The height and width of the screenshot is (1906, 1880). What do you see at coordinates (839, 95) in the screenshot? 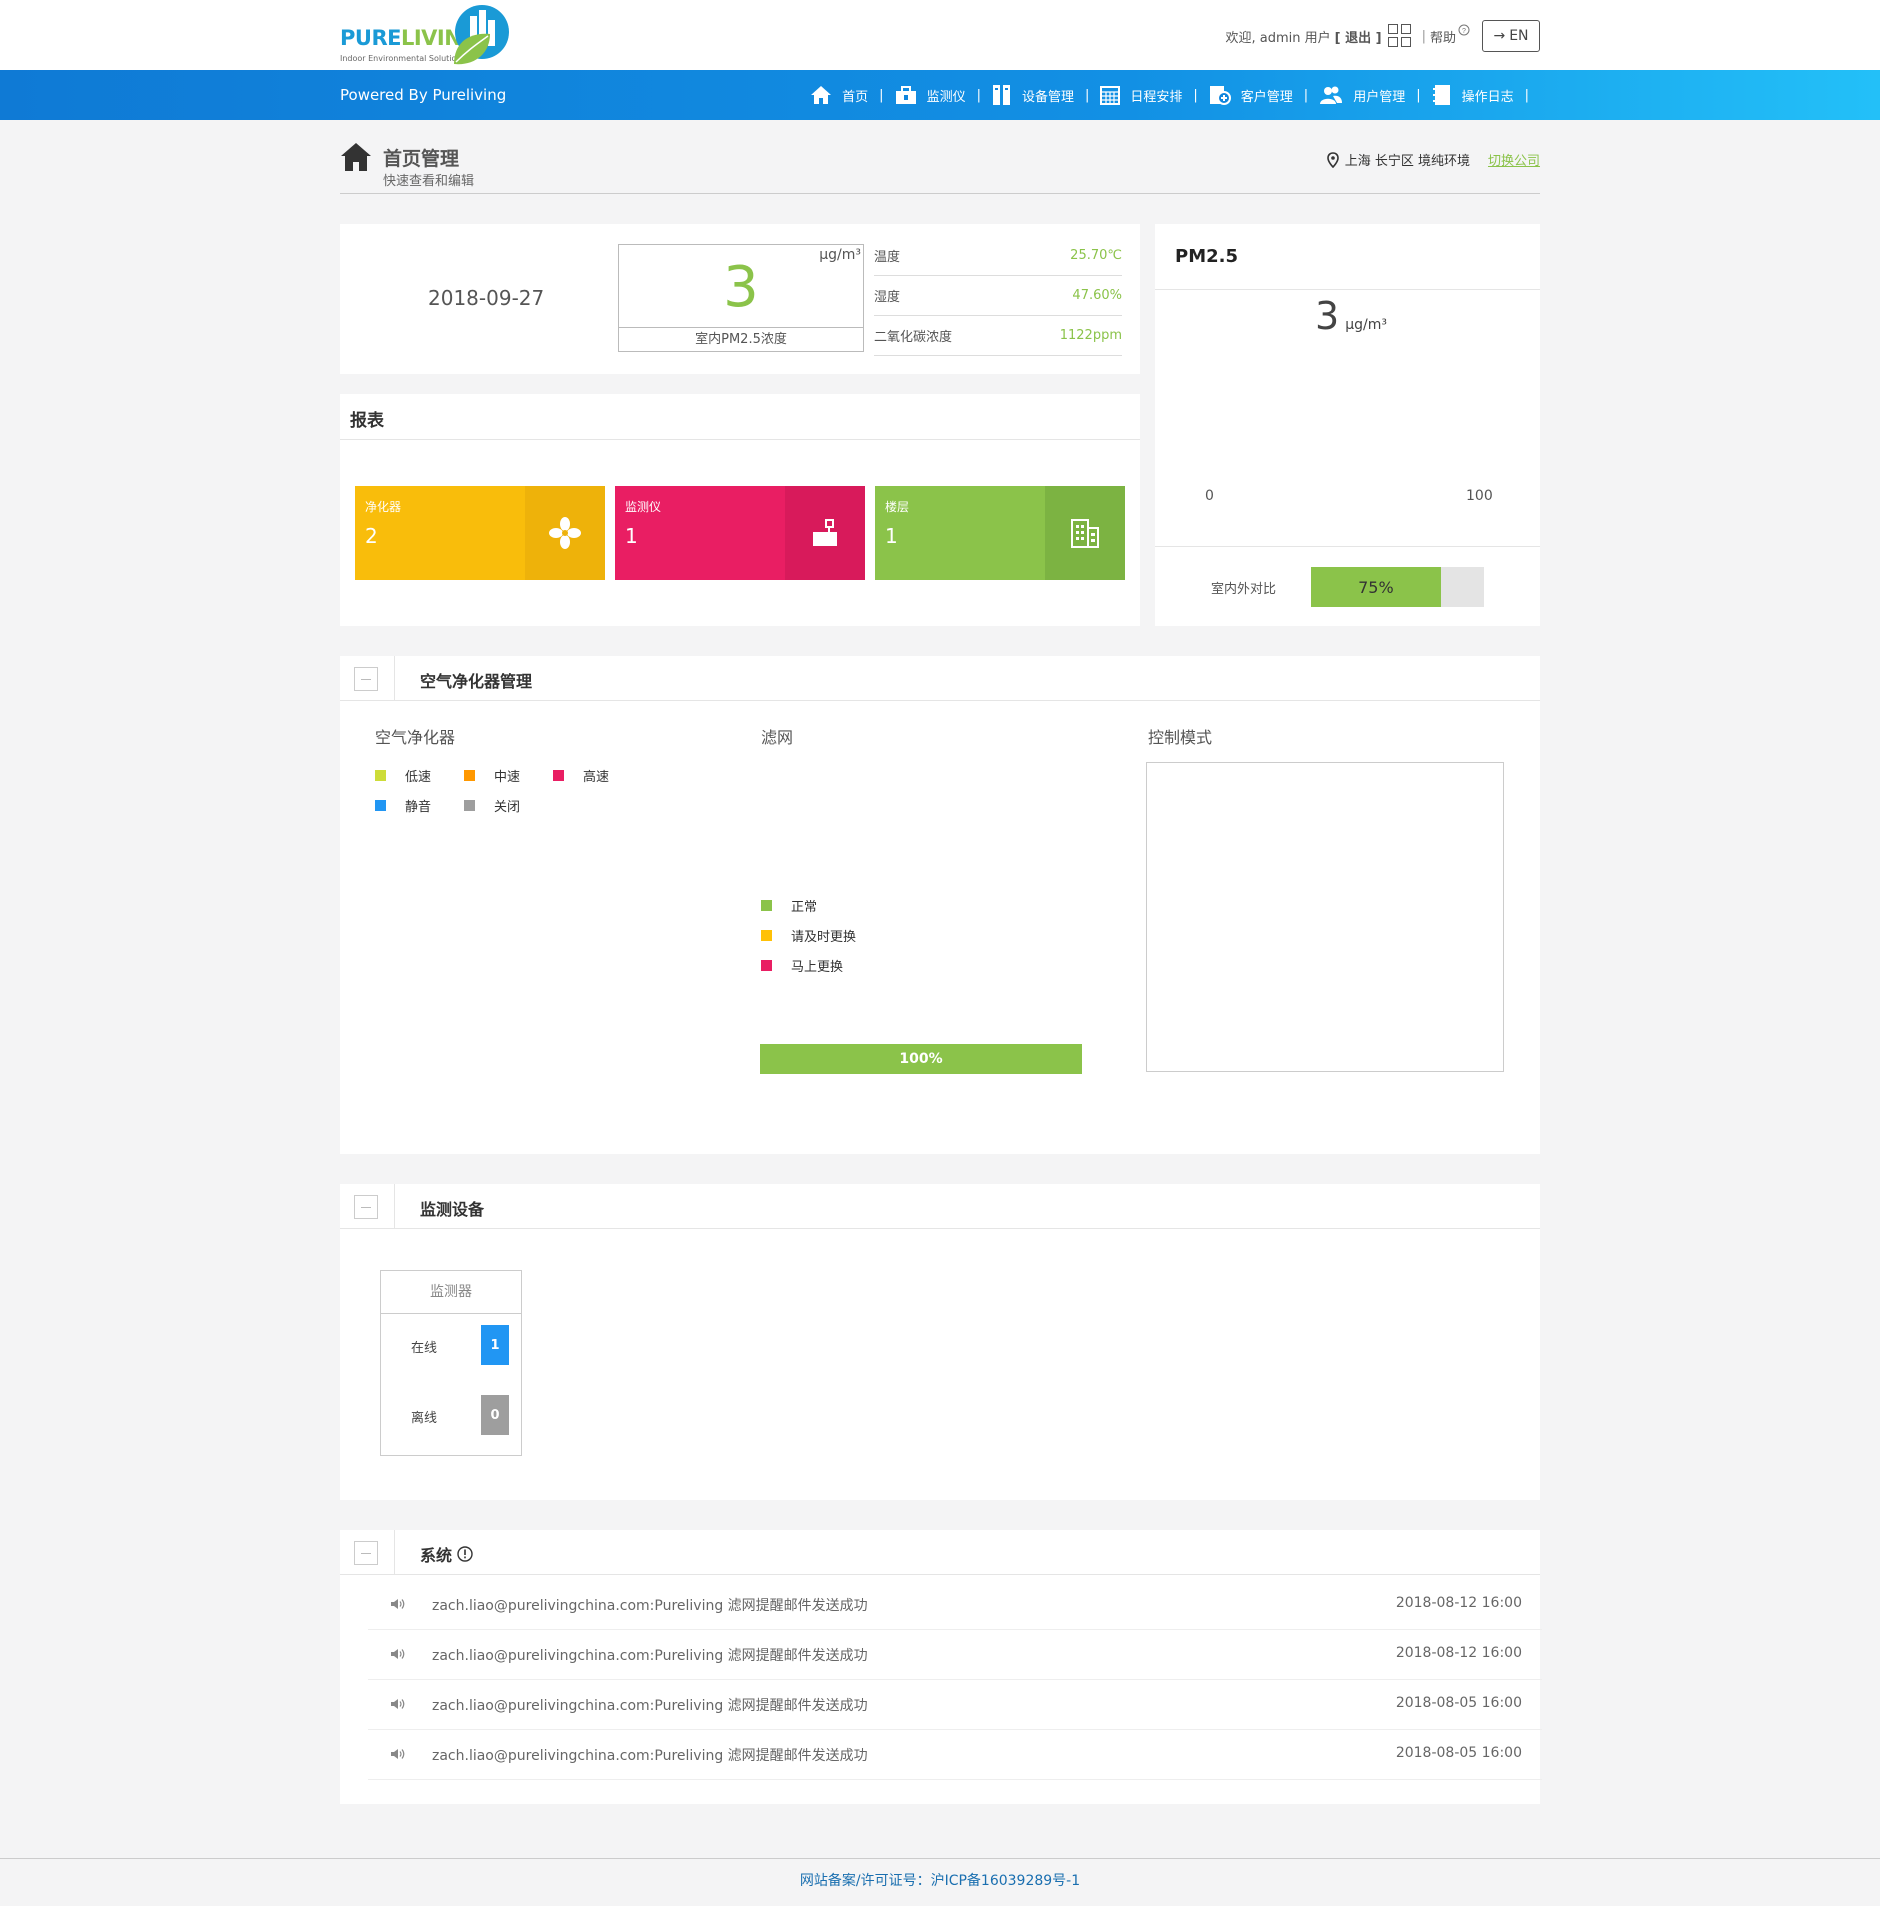
I see `nav-item-home: 首页` at bounding box center [839, 95].